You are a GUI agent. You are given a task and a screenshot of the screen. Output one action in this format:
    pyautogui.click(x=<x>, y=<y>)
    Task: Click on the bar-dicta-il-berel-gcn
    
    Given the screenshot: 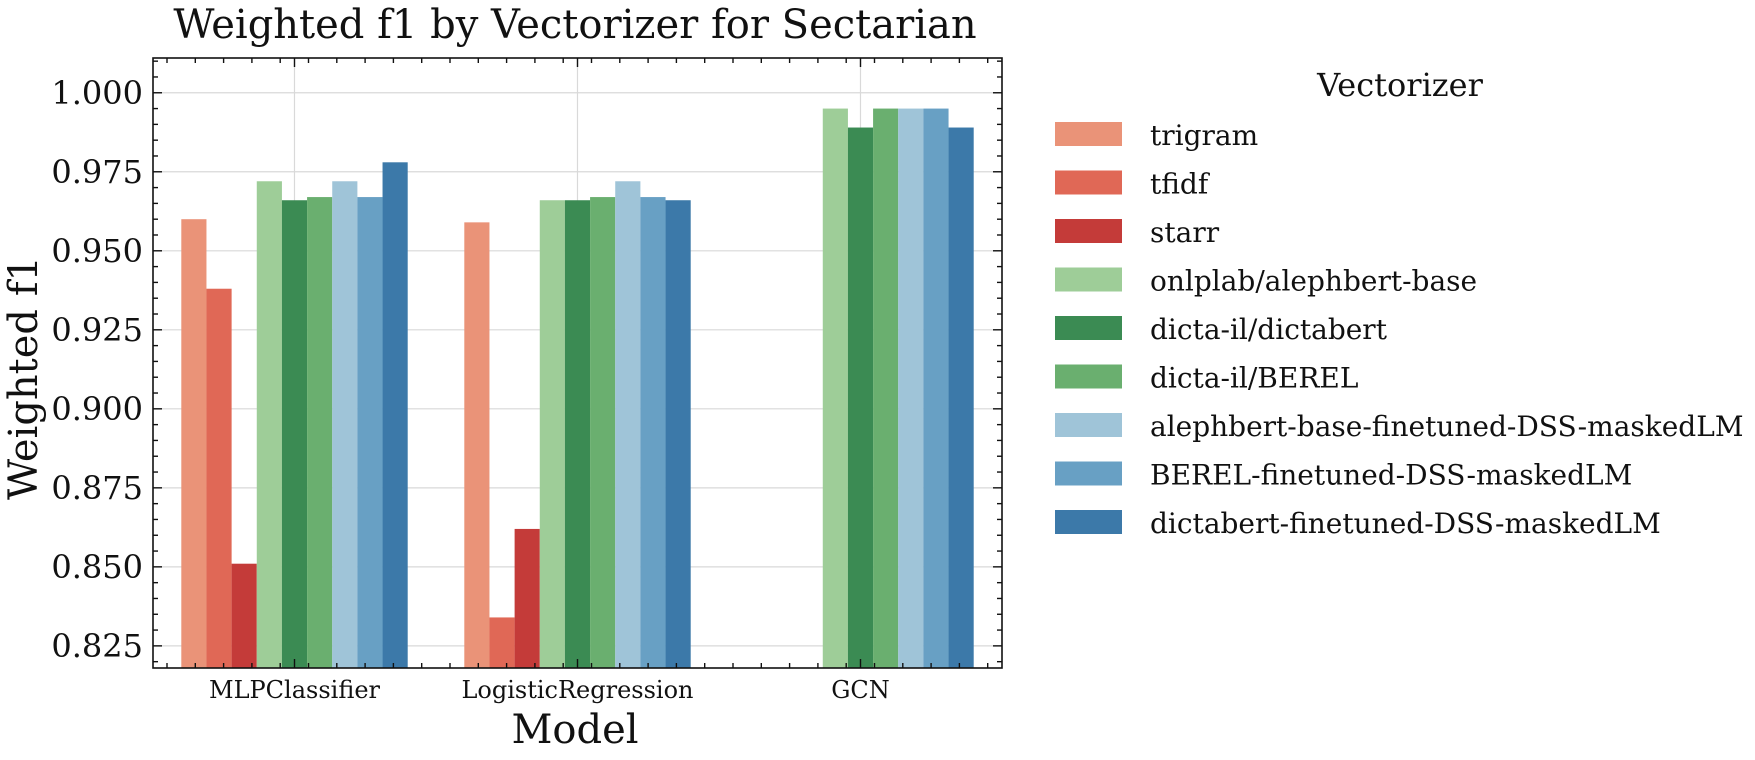 What is the action you would take?
    pyautogui.click(x=886, y=388)
    